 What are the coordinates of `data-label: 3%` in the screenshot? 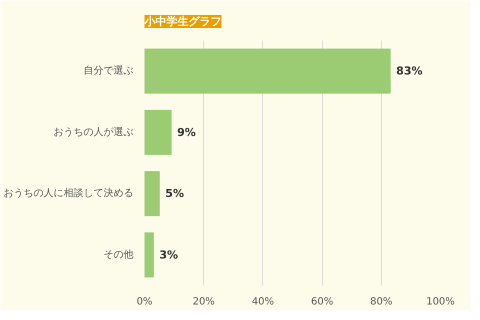 It's located at (168, 255).